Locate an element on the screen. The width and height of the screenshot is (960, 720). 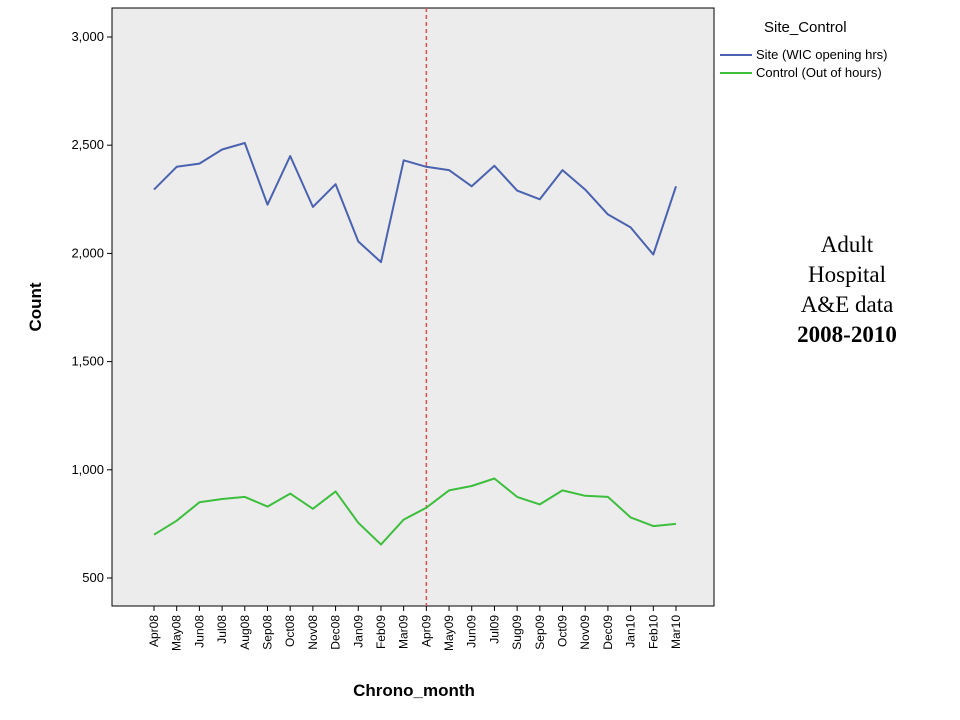
x-tick-label: Jun09 is located at coordinates (472, 631).